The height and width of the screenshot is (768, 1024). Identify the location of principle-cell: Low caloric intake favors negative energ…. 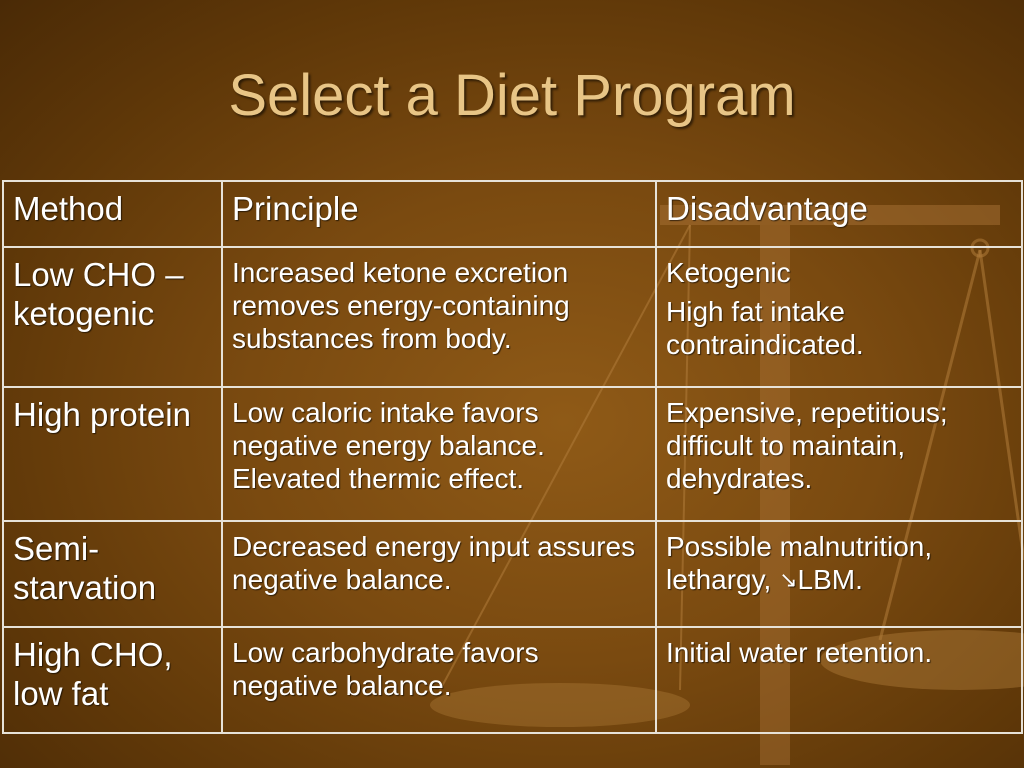
(439, 454).